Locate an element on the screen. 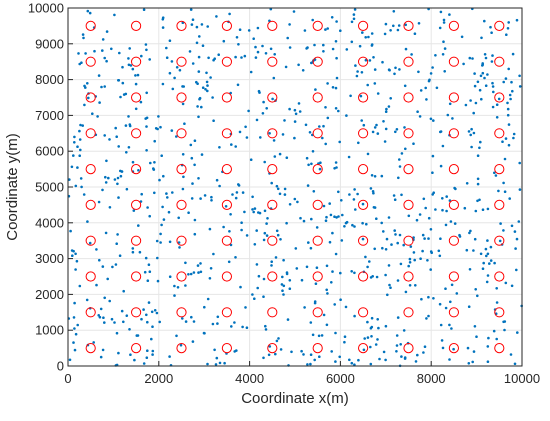  x-tick-label: 0 is located at coordinates (67, 378).